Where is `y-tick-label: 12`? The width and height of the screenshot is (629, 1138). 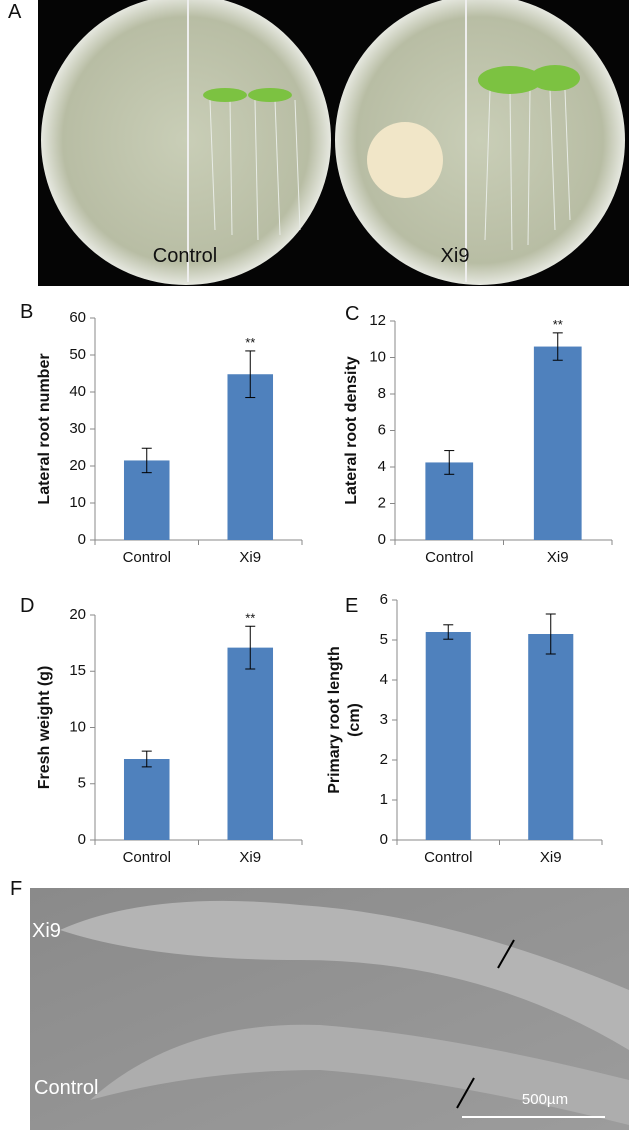 y-tick-label: 12 is located at coordinates (377, 320).